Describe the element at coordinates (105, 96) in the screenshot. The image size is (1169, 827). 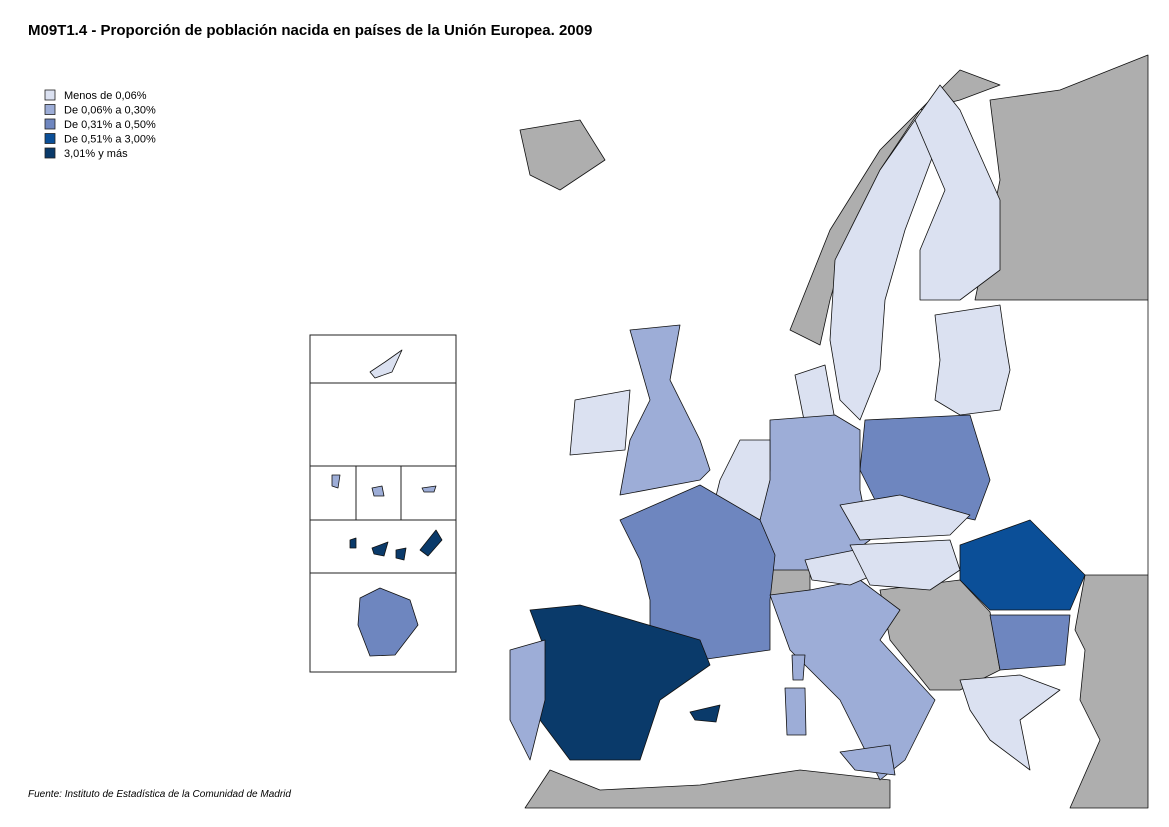
I see `legend-label: Menos de 0,06%` at that location.